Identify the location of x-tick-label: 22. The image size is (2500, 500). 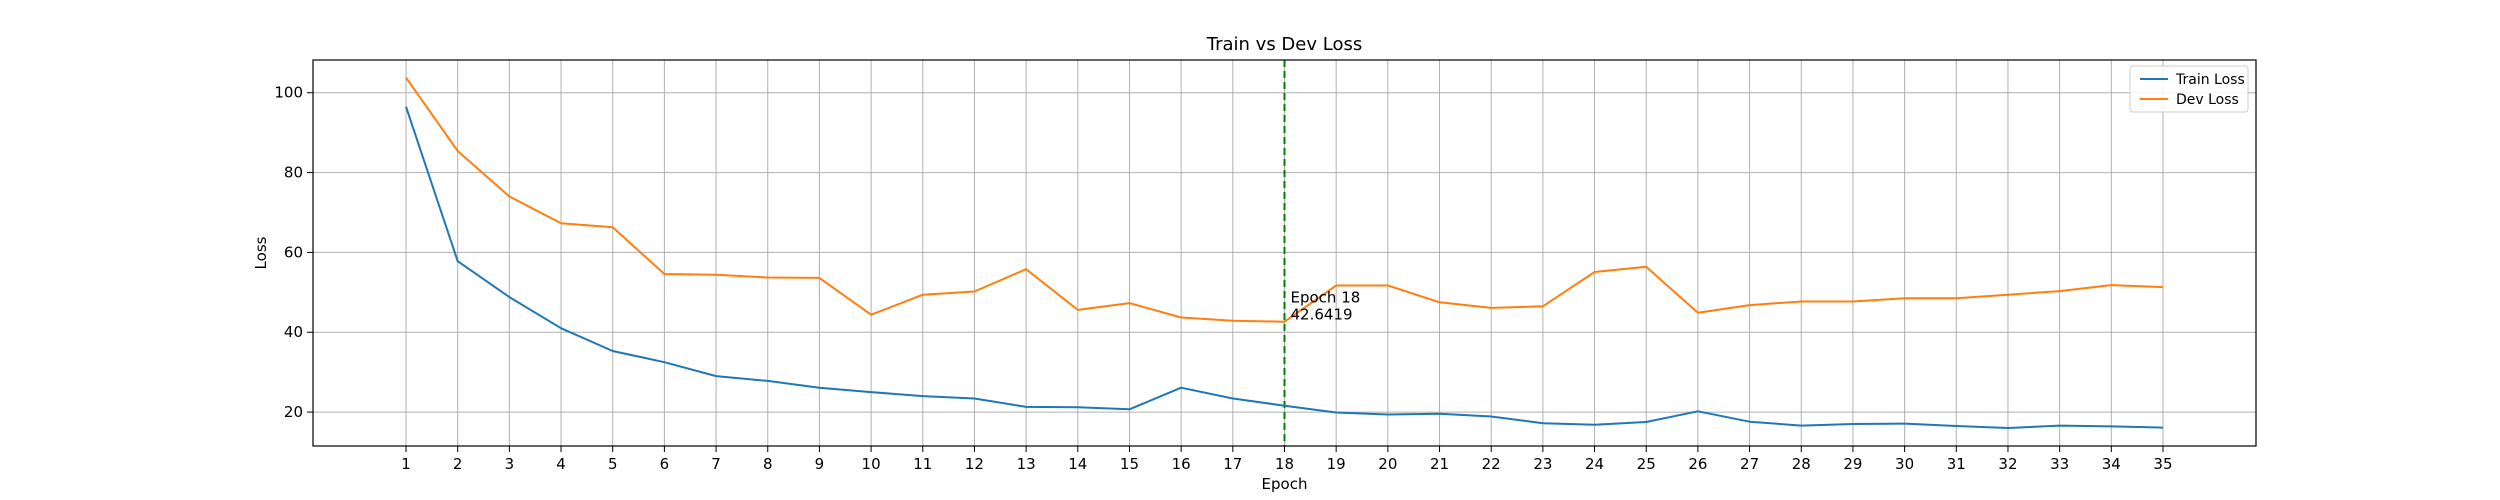
(1491, 464).